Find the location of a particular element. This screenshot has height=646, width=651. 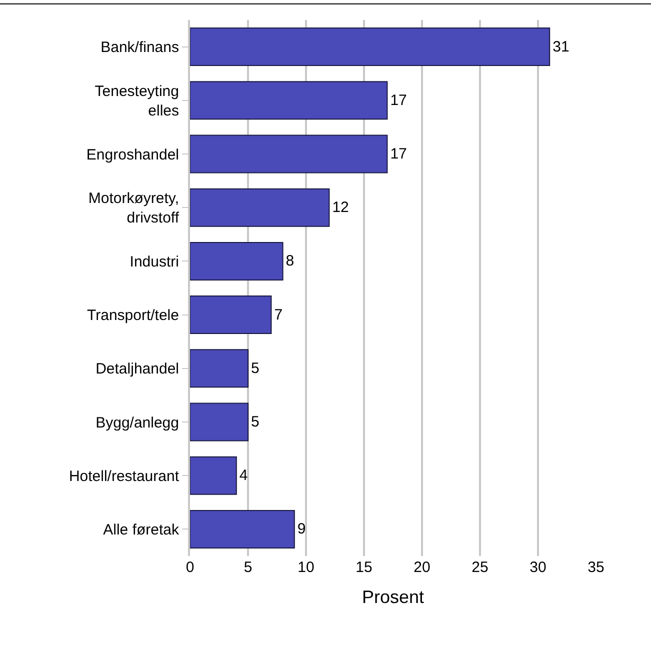

x-tick-label: 15 is located at coordinates (364, 567).